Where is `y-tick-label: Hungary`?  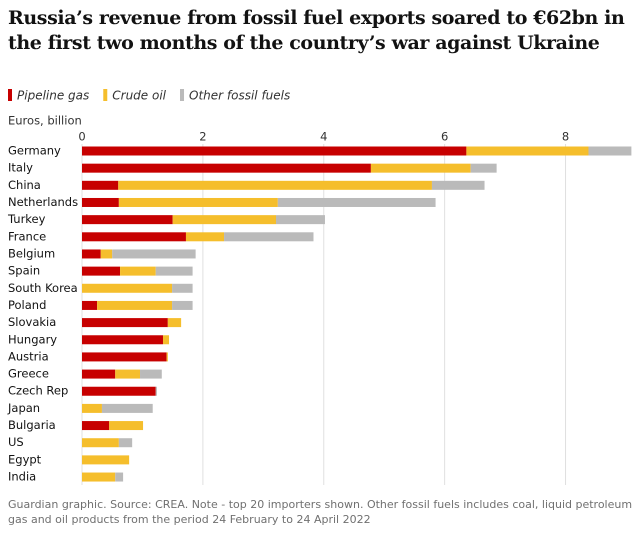 y-tick-label: Hungary is located at coordinates (32, 339).